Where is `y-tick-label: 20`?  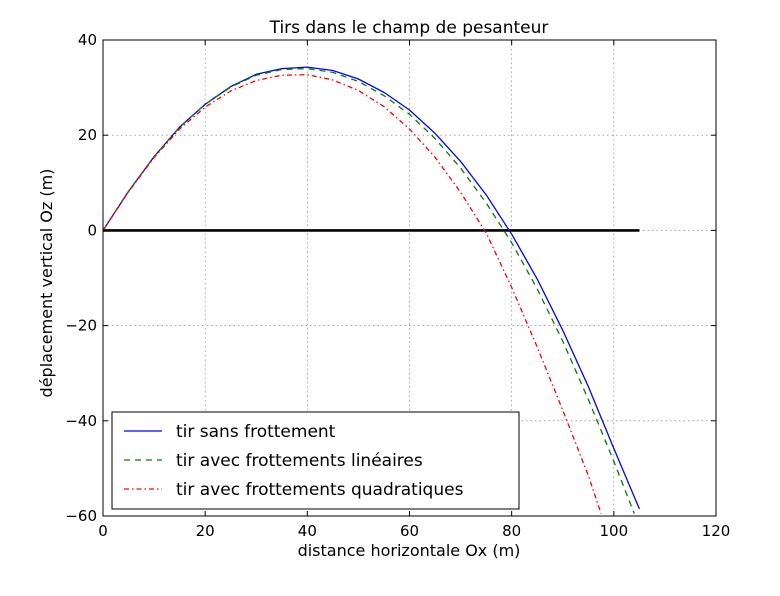
y-tick-label: 20 is located at coordinates (87, 135).